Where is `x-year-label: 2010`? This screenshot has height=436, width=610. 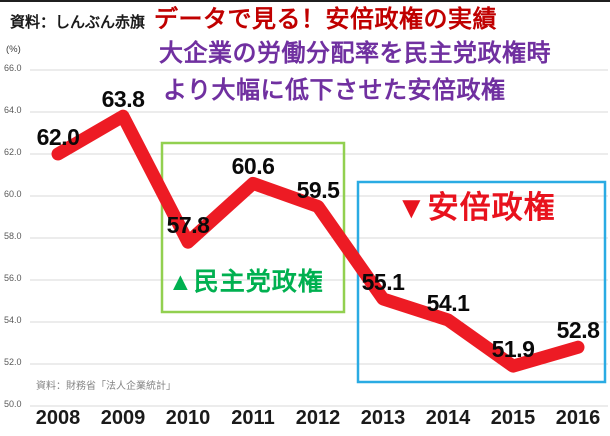 x-year-label: 2010 is located at coordinates (188, 418).